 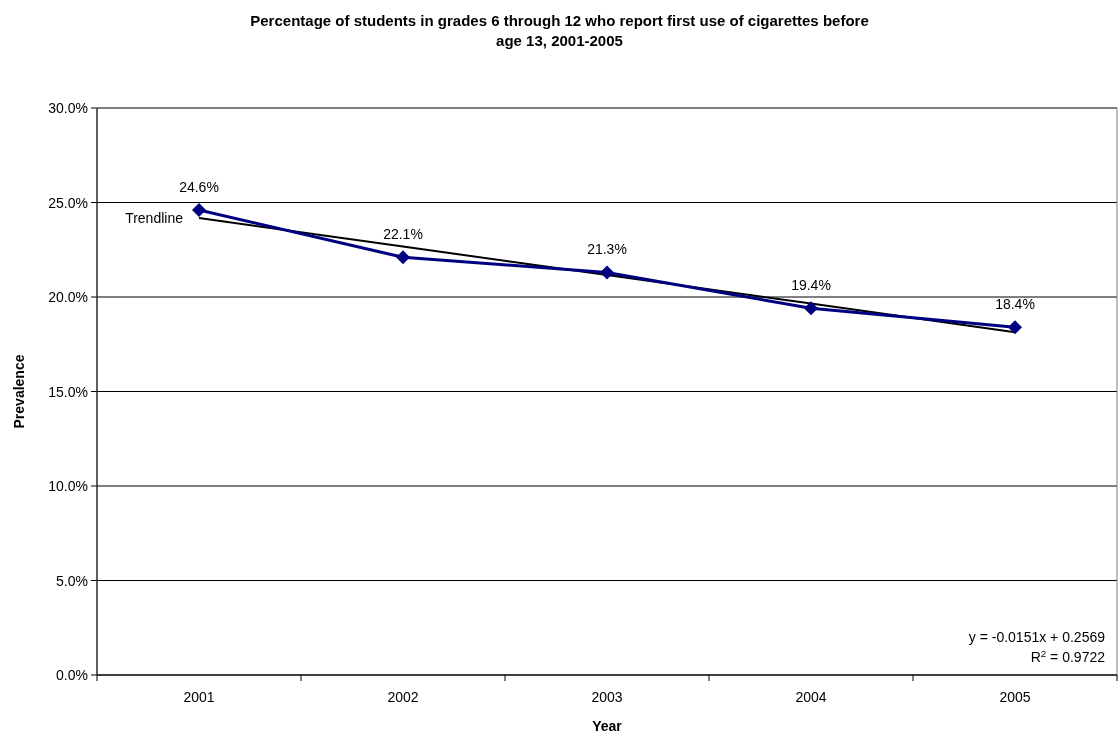 What do you see at coordinates (68, 486) in the screenshot?
I see `y-tick-label: 10.0%` at bounding box center [68, 486].